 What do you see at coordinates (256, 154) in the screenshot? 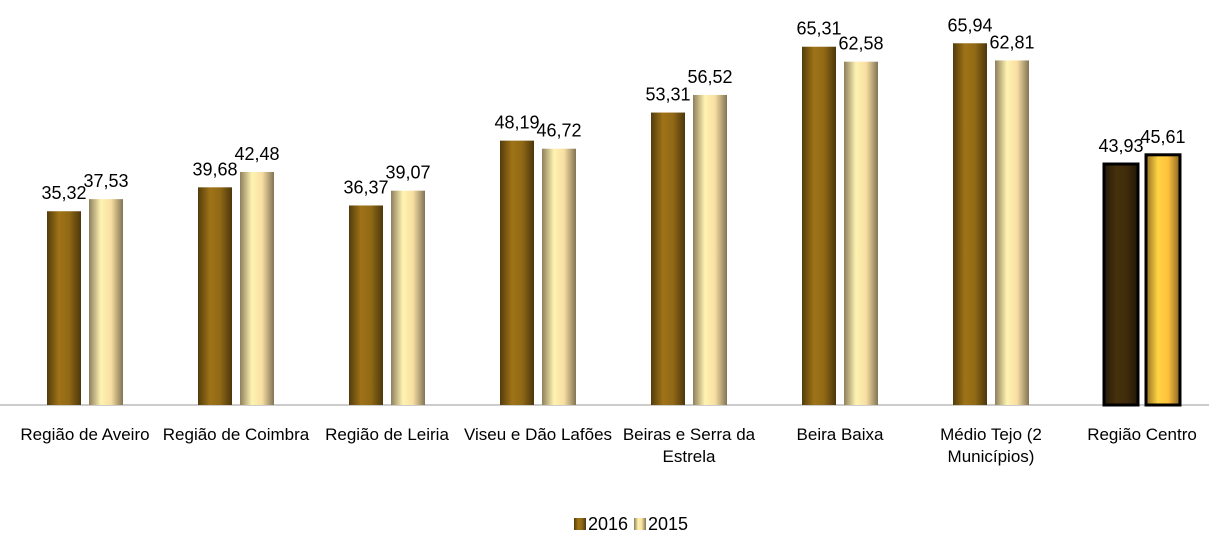
I see `value-label: 42,48` at bounding box center [256, 154].